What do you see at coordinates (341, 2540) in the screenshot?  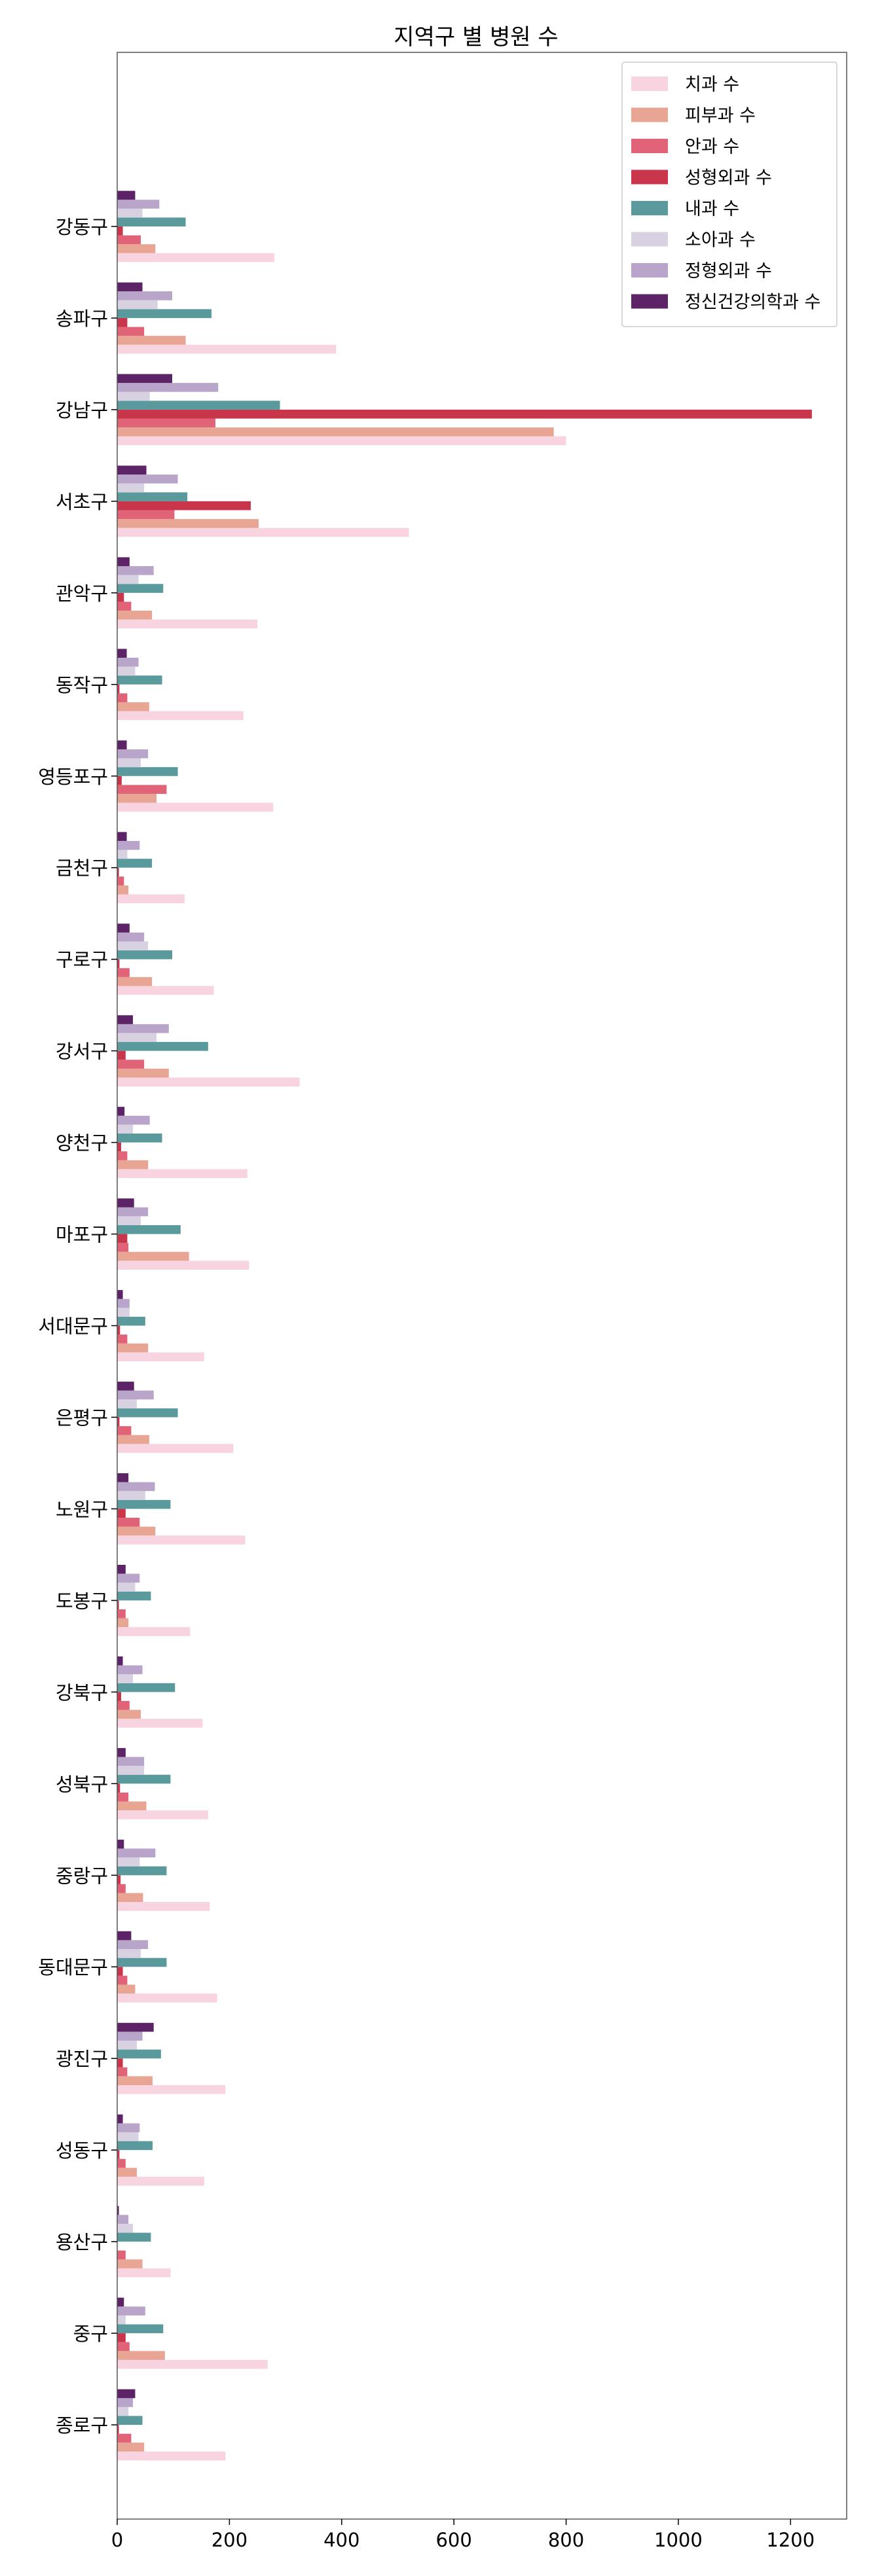 I see `x-tick-label: 400` at bounding box center [341, 2540].